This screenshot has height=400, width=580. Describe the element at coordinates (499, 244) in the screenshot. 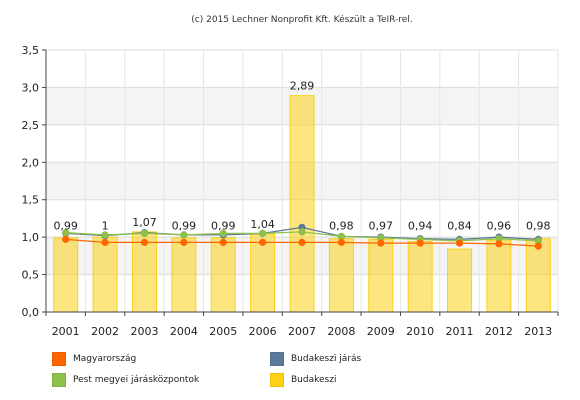

I see `point-Magyarország-2012` at that location.